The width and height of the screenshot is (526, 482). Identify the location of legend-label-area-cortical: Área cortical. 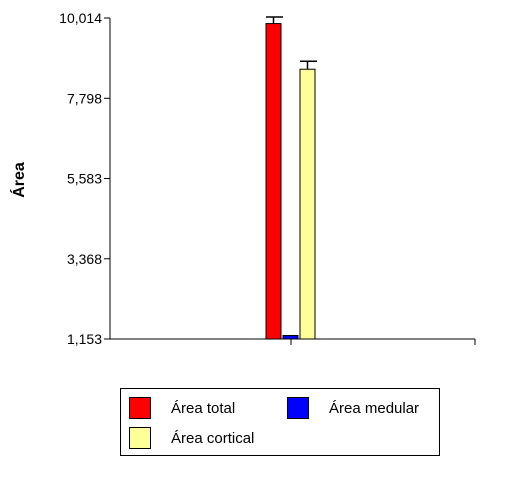
(213, 438).